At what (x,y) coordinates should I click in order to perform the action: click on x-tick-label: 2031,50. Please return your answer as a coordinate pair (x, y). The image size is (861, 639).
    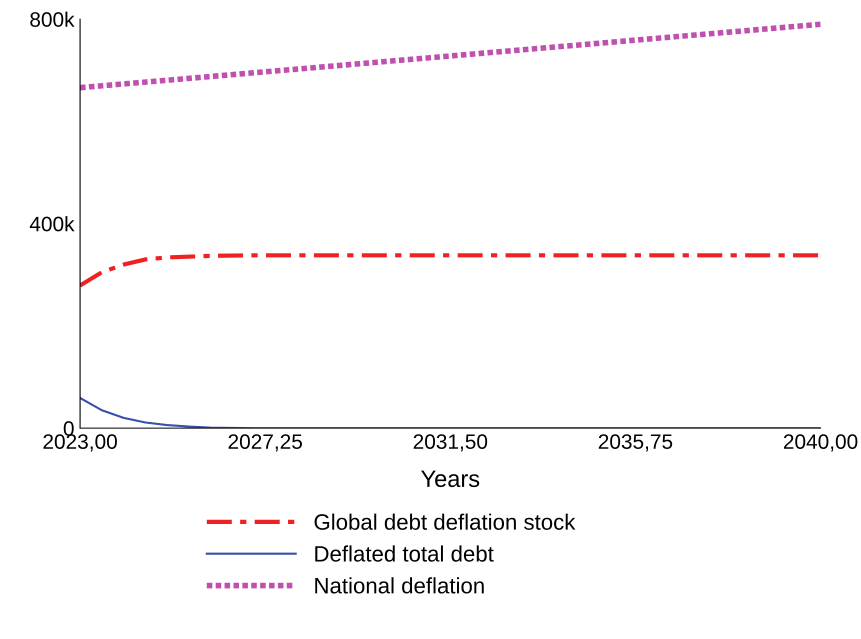
    Looking at the image, I should click on (451, 443).